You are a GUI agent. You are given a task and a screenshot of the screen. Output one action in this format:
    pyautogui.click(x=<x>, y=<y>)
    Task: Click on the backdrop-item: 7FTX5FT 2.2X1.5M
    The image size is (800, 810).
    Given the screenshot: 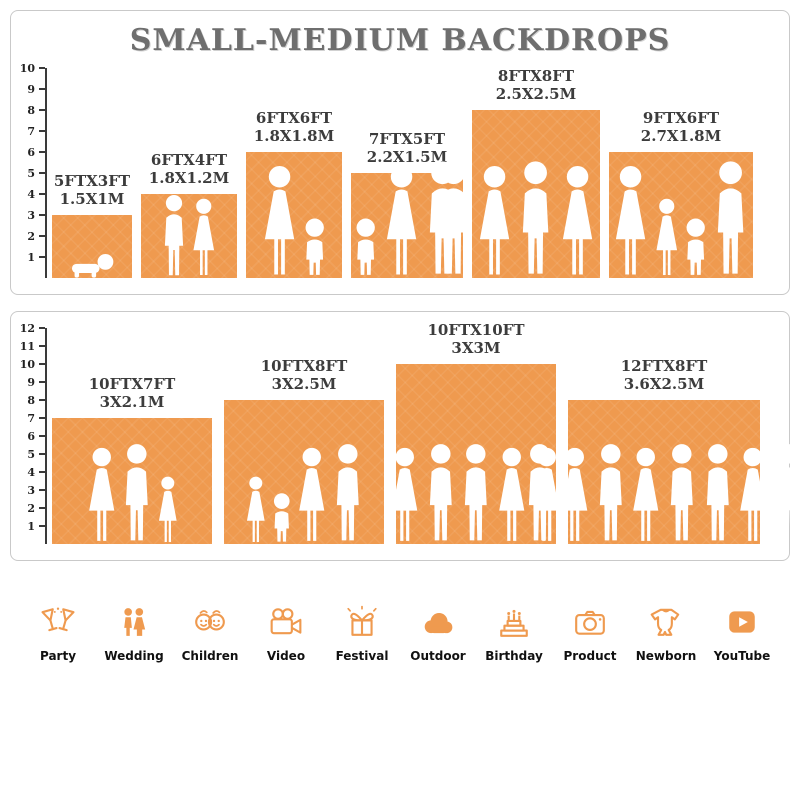 What is the action you would take?
    pyautogui.click(x=407, y=204)
    